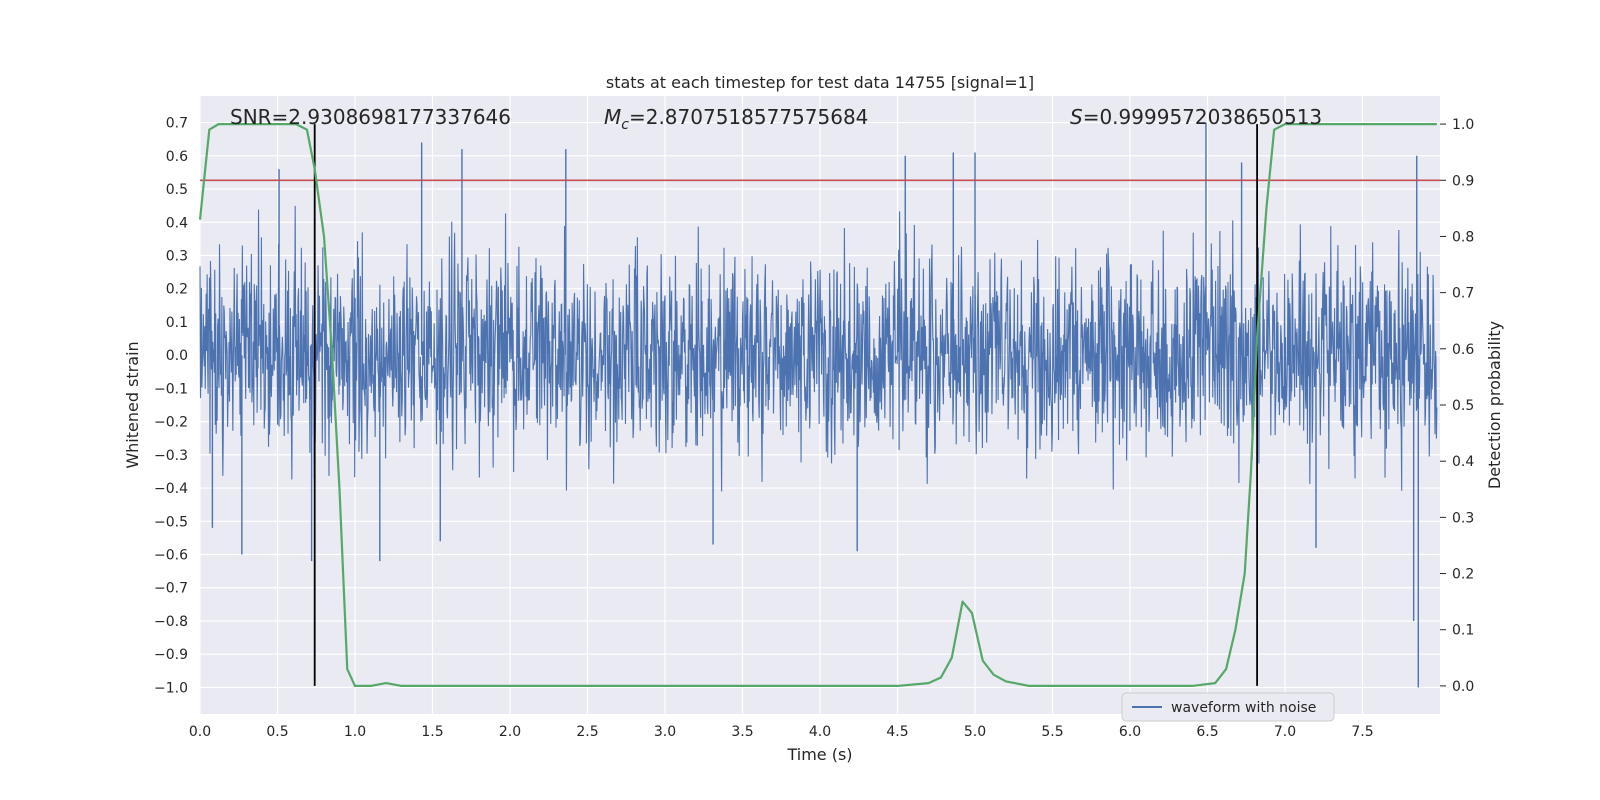 The width and height of the screenshot is (1600, 800). What do you see at coordinates (1243, 708) in the screenshot?
I see `legend-label-waveform: waveform with noise` at bounding box center [1243, 708].